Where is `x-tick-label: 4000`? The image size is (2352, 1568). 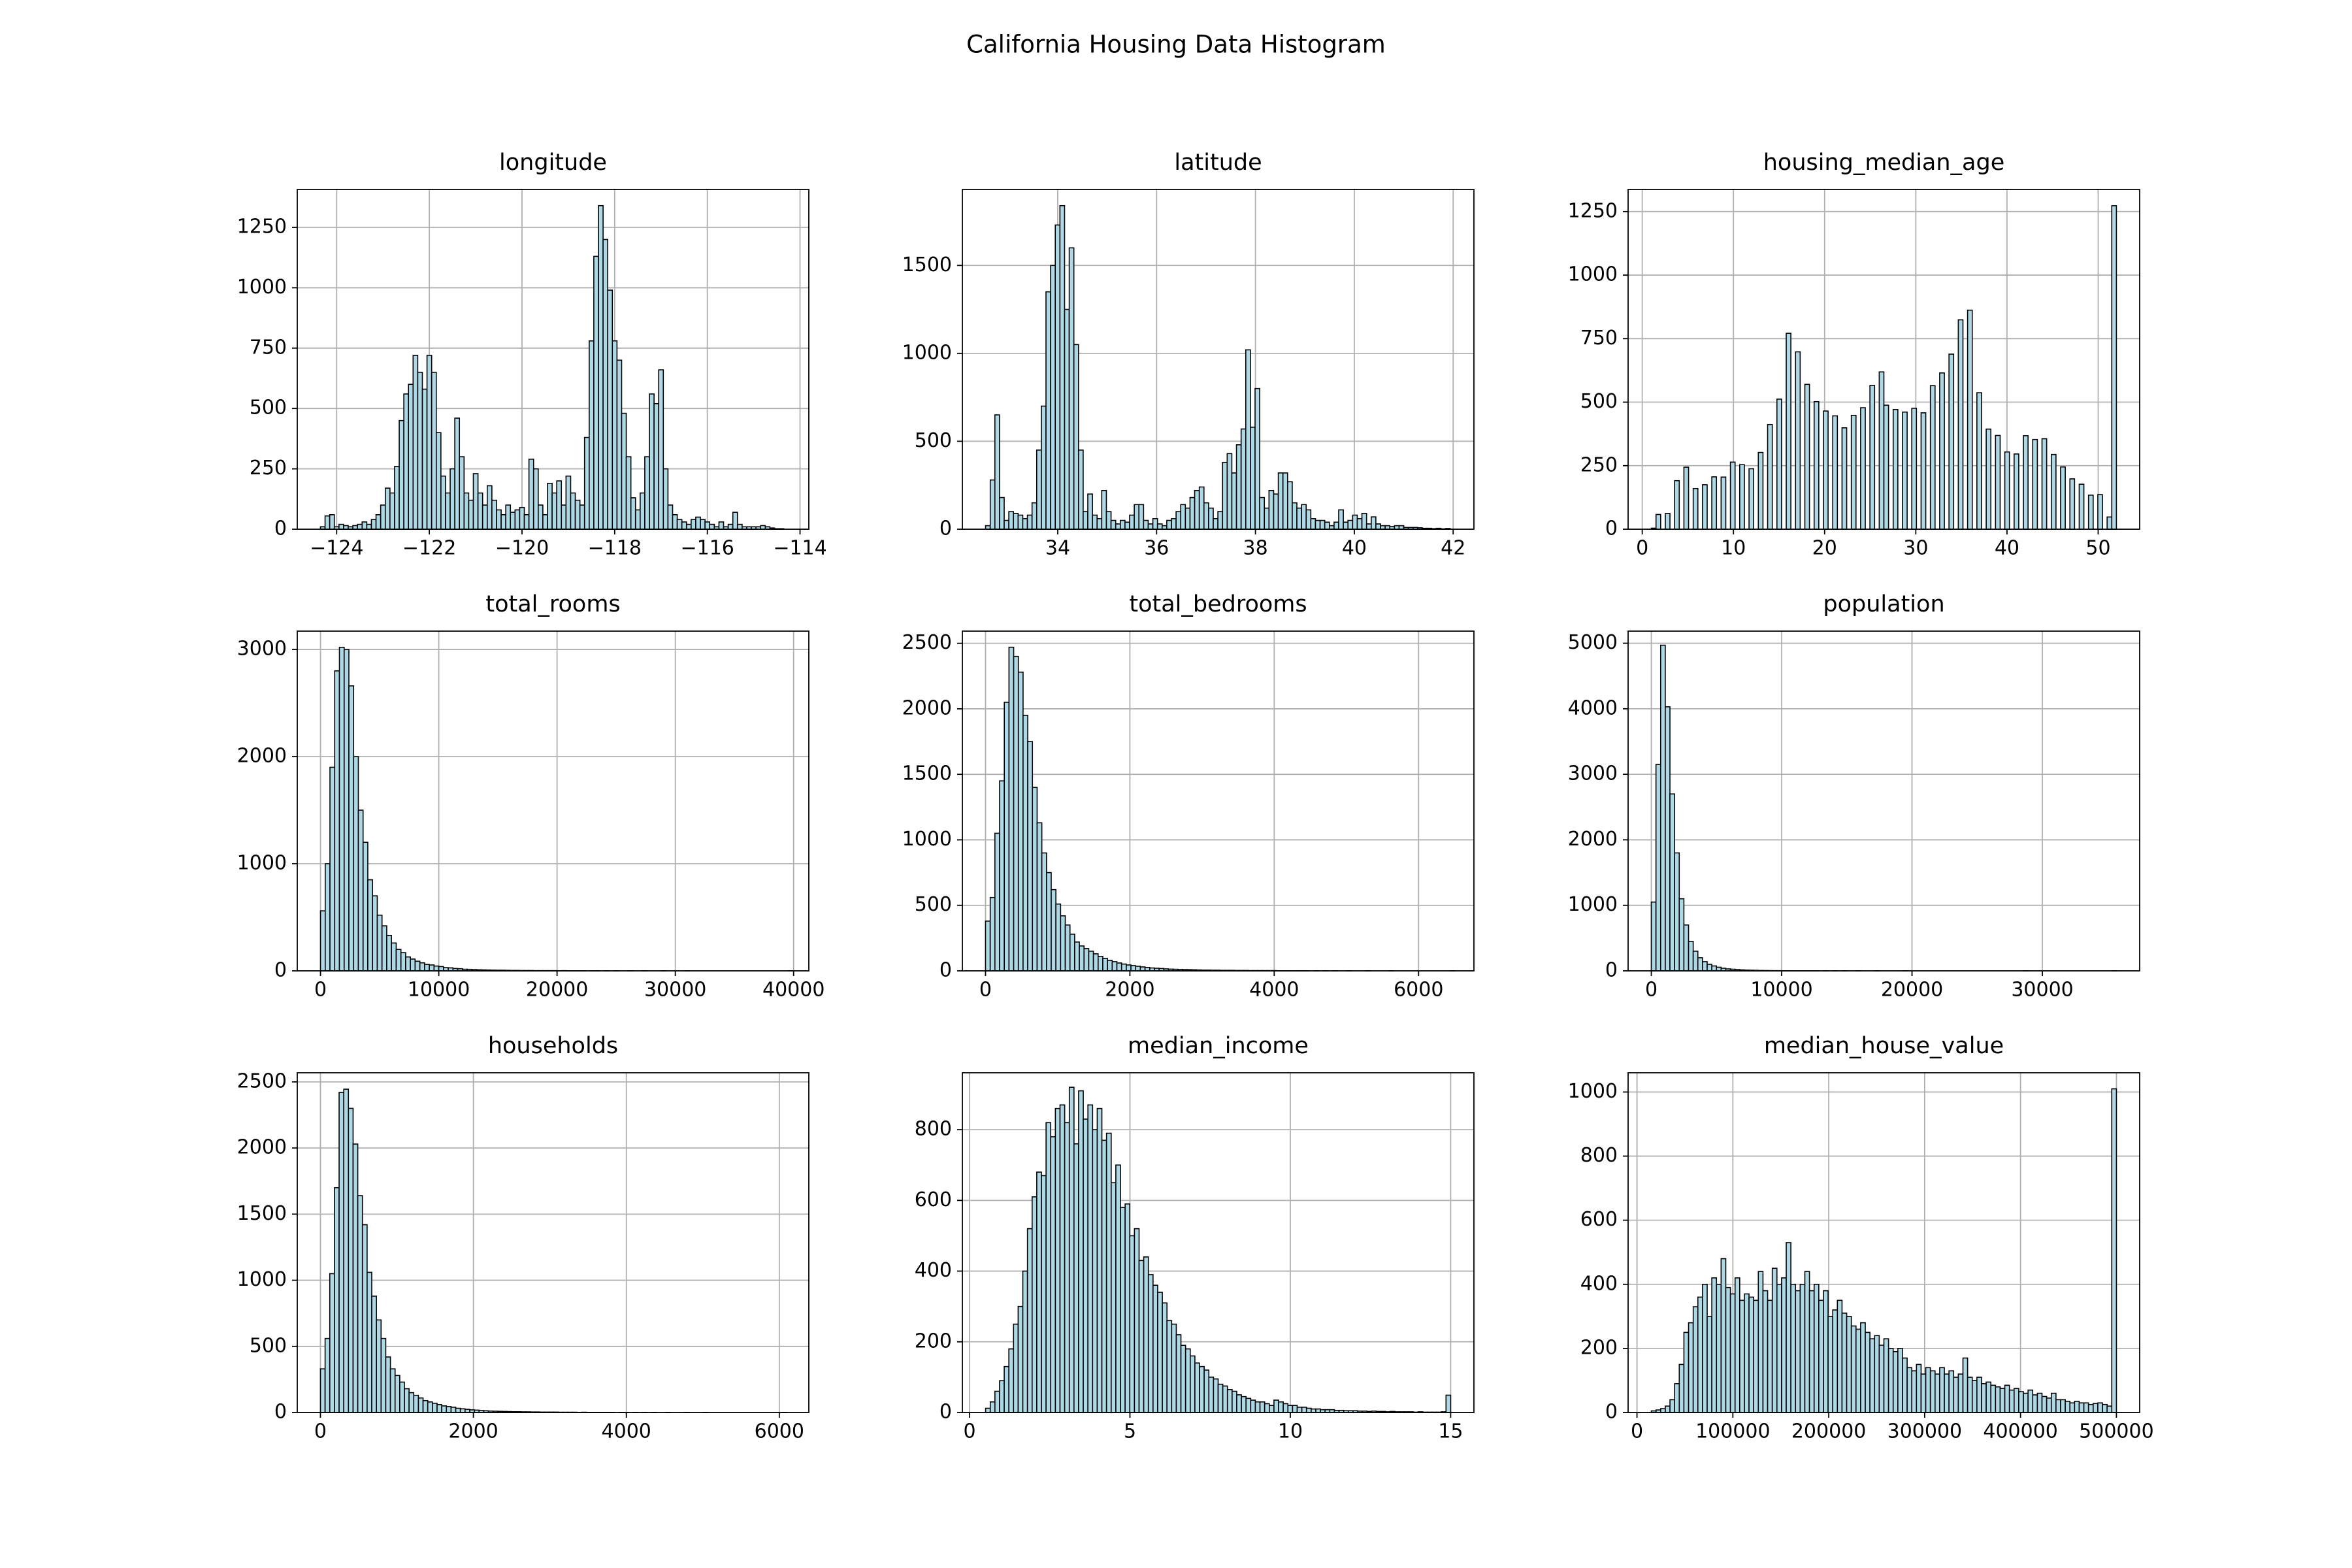
x-tick-label: 4000 is located at coordinates (1274, 990).